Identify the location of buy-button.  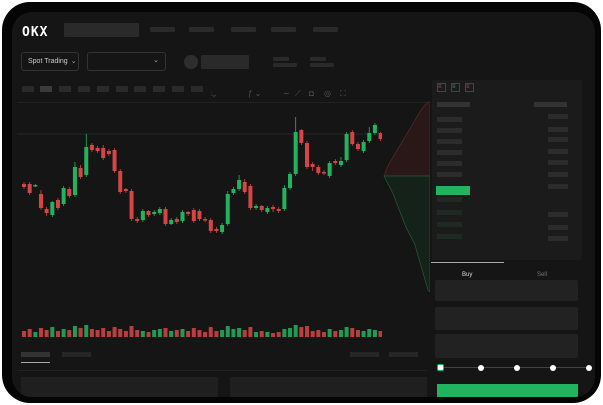
(507, 390).